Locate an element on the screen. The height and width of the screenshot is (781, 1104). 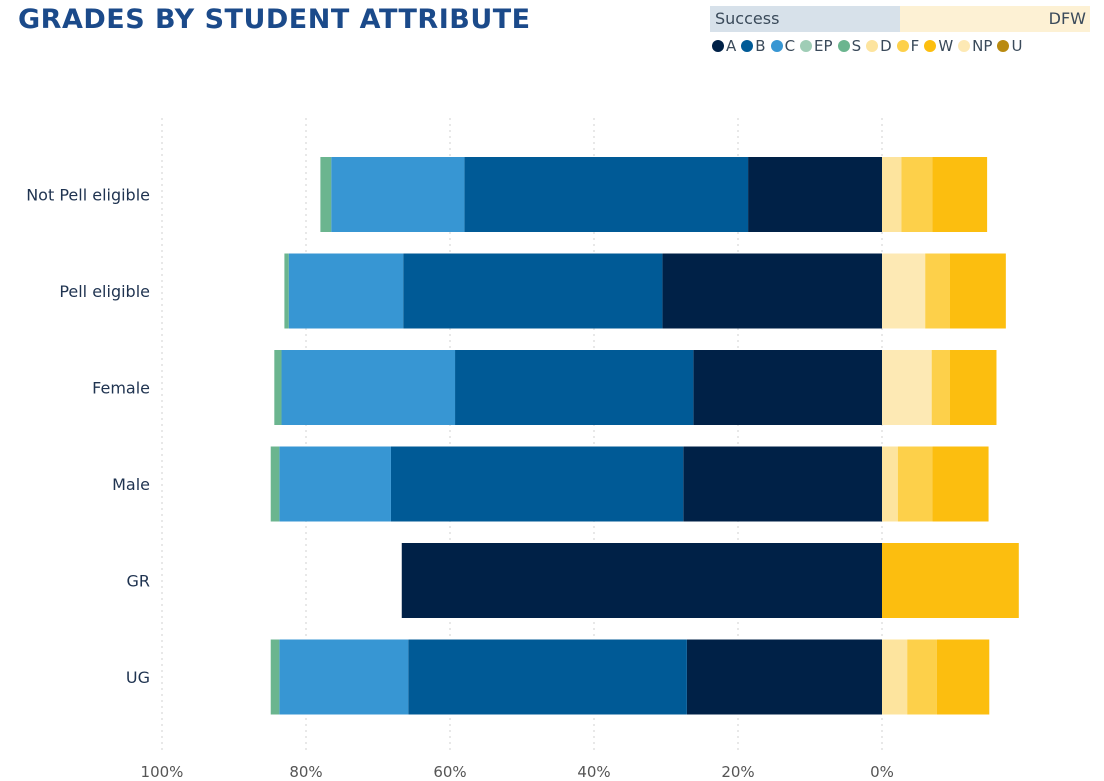
legend-item-d: D is located at coordinates (879, 46).